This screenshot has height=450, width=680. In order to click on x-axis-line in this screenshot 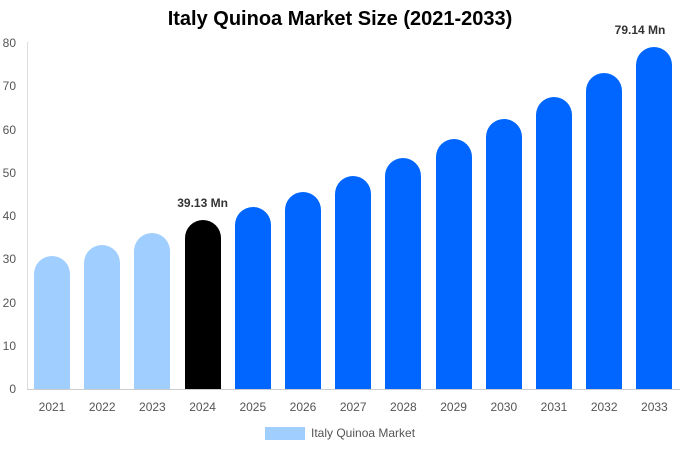, I will do `click(353, 389)`.